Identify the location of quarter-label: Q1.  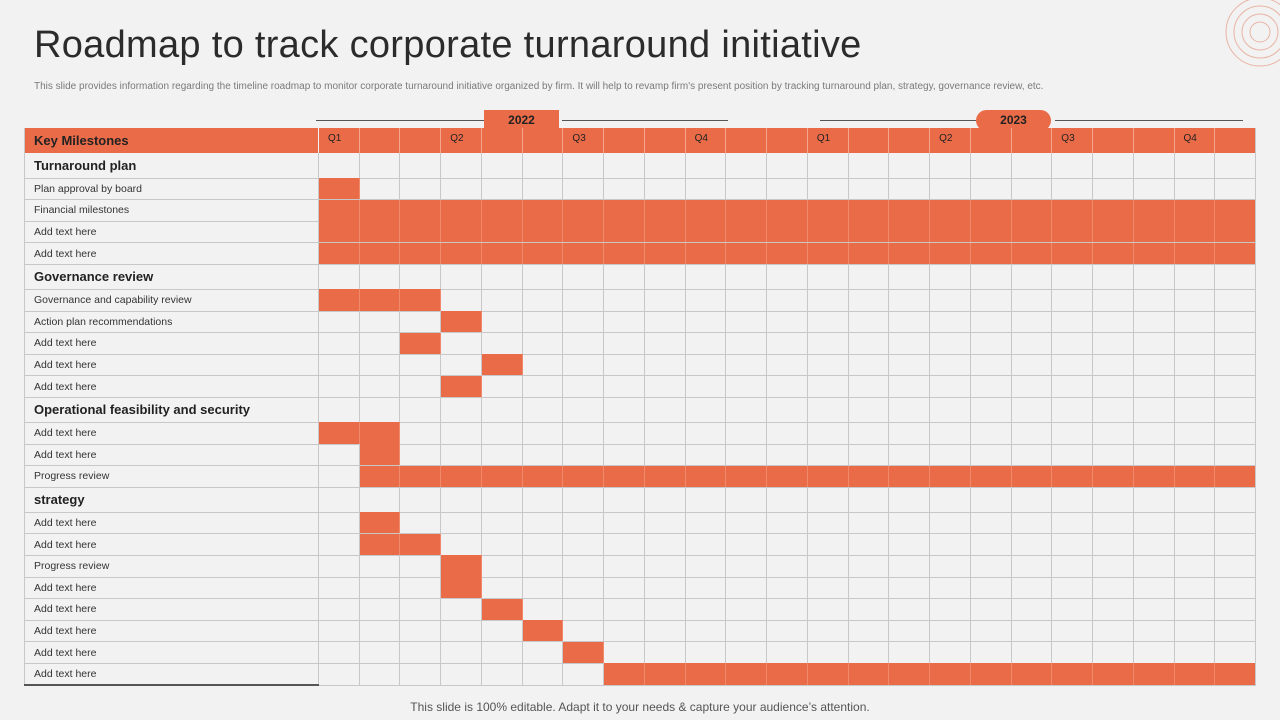
(828, 140).